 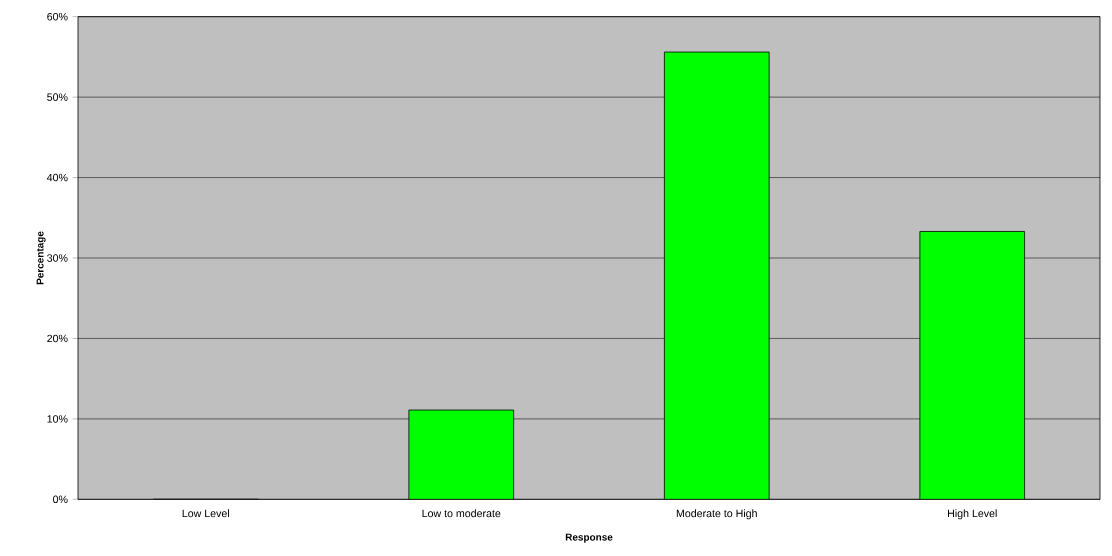 I want to click on y-tick-label: 10%, so click(x=57, y=419).